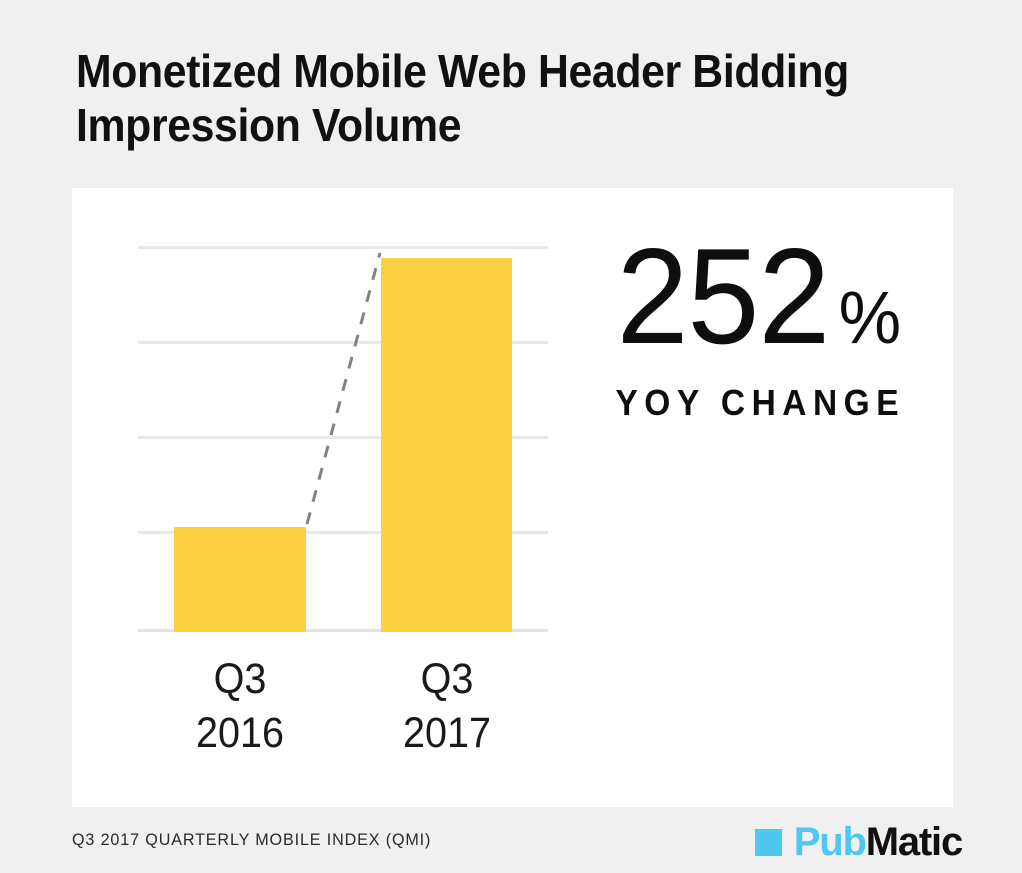  Describe the element at coordinates (252, 839) in the screenshot. I see `source-note: Q3 2017 QUARTERLY MOBILE INDEX (QMI)` at that location.